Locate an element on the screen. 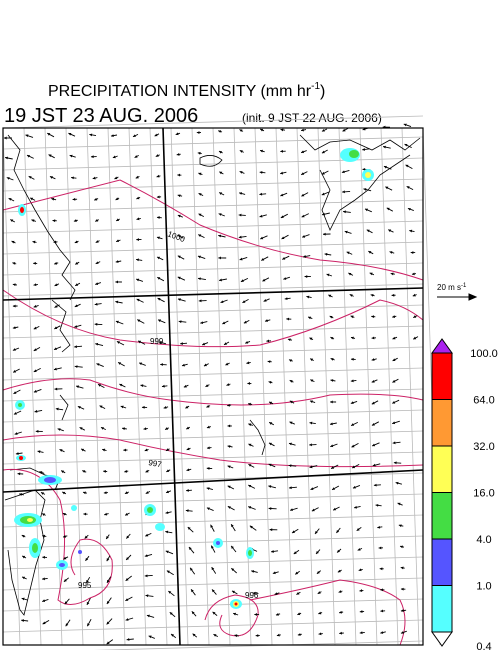 This screenshot has height=655, width=500. wind-legend-arrow is located at coordinates (456, 297).